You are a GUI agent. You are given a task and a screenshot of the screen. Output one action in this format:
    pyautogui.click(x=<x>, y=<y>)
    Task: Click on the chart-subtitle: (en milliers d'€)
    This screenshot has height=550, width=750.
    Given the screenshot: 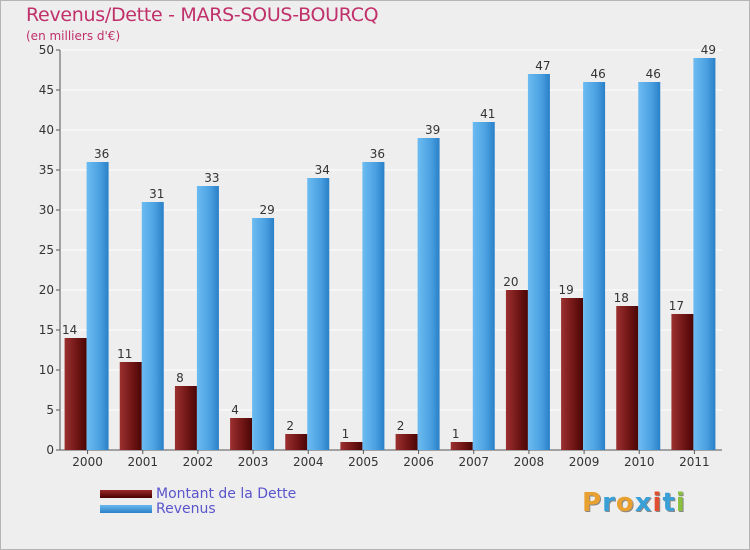 What is the action you would take?
    pyautogui.click(x=73, y=36)
    